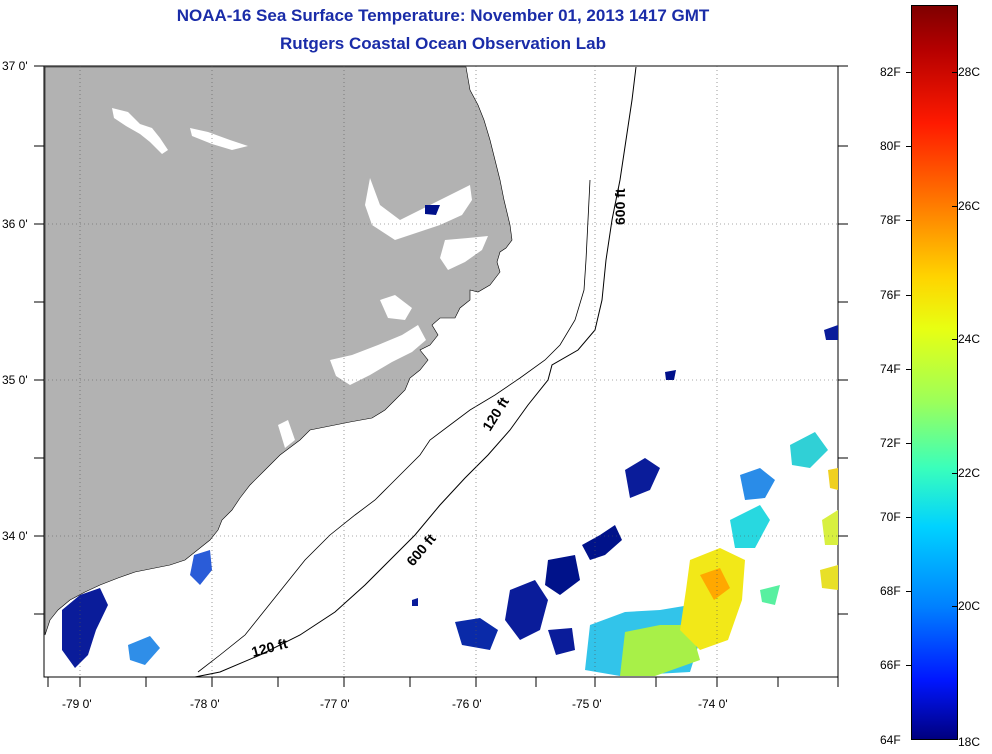  What do you see at coordinates (15, 224) in the screenshot?
I see `lat-label: 36 0'` at bounding box center [15, 224].